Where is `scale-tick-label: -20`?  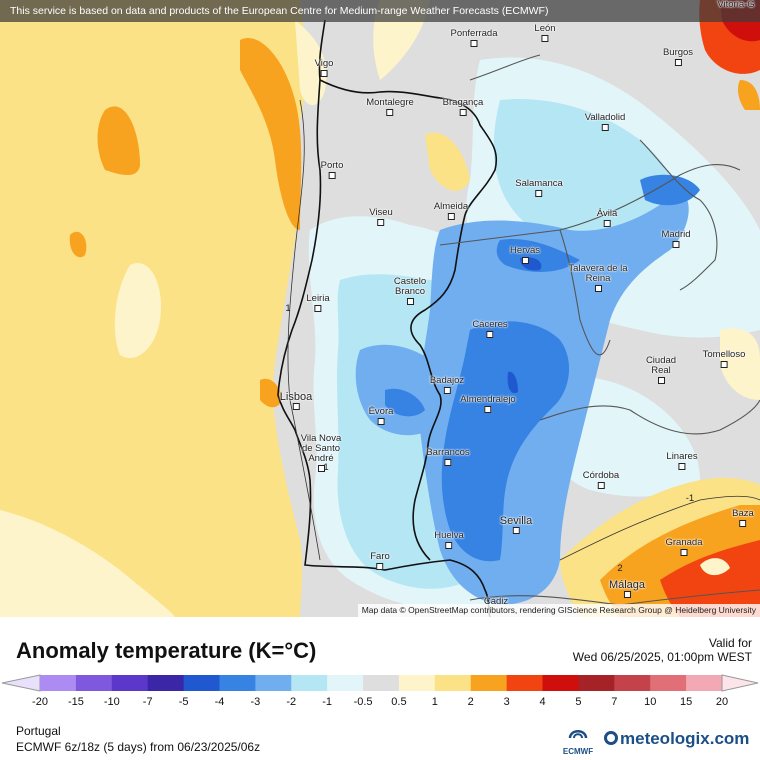
scale-tick-label: -20 is located at coordinates (40, 702).